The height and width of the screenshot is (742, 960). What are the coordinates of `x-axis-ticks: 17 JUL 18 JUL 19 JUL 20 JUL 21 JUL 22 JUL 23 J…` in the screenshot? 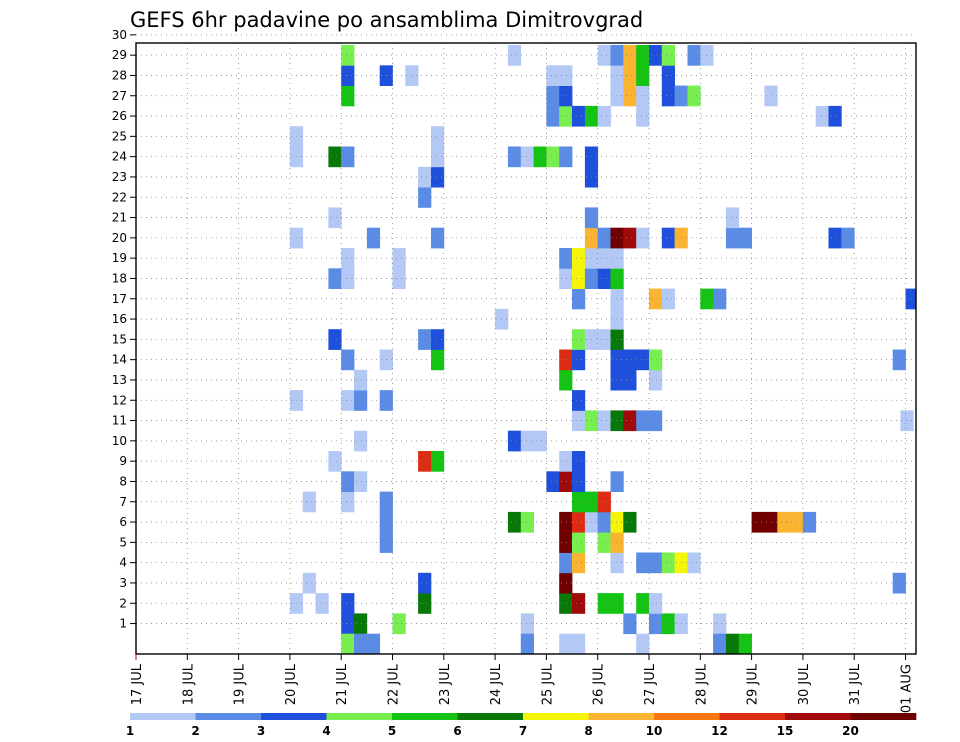 It's located at (522, 683).